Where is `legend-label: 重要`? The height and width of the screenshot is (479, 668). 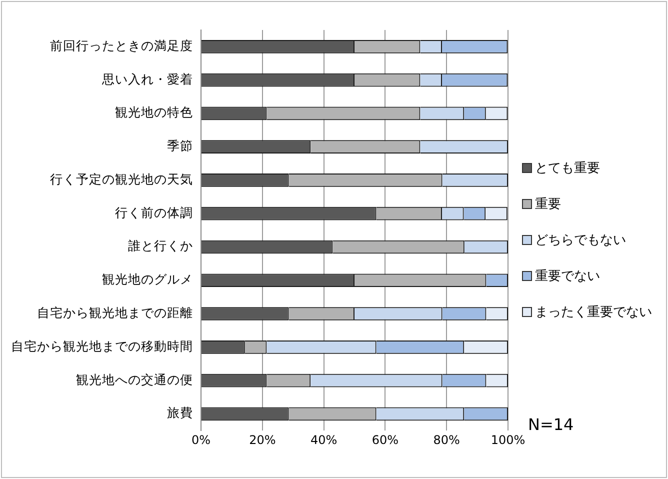
legend-label: 重要 is located at coordinates (548, 204).